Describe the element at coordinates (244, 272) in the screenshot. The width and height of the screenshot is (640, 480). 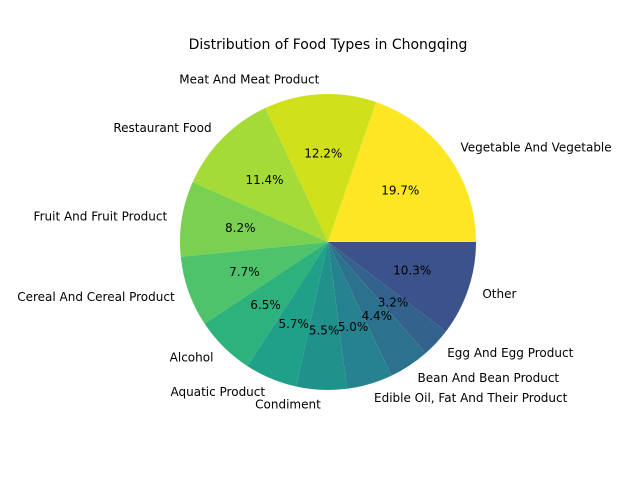
I see `percent-label: 7.7%` at that location.